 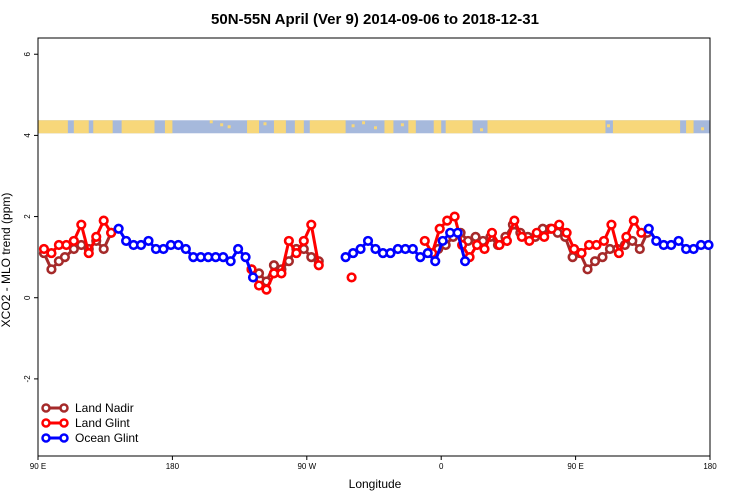 What do you see at coordinates (710, 466) in the screenshot?
I see `x-tick-label: 180` at bounding box center [710, 466].